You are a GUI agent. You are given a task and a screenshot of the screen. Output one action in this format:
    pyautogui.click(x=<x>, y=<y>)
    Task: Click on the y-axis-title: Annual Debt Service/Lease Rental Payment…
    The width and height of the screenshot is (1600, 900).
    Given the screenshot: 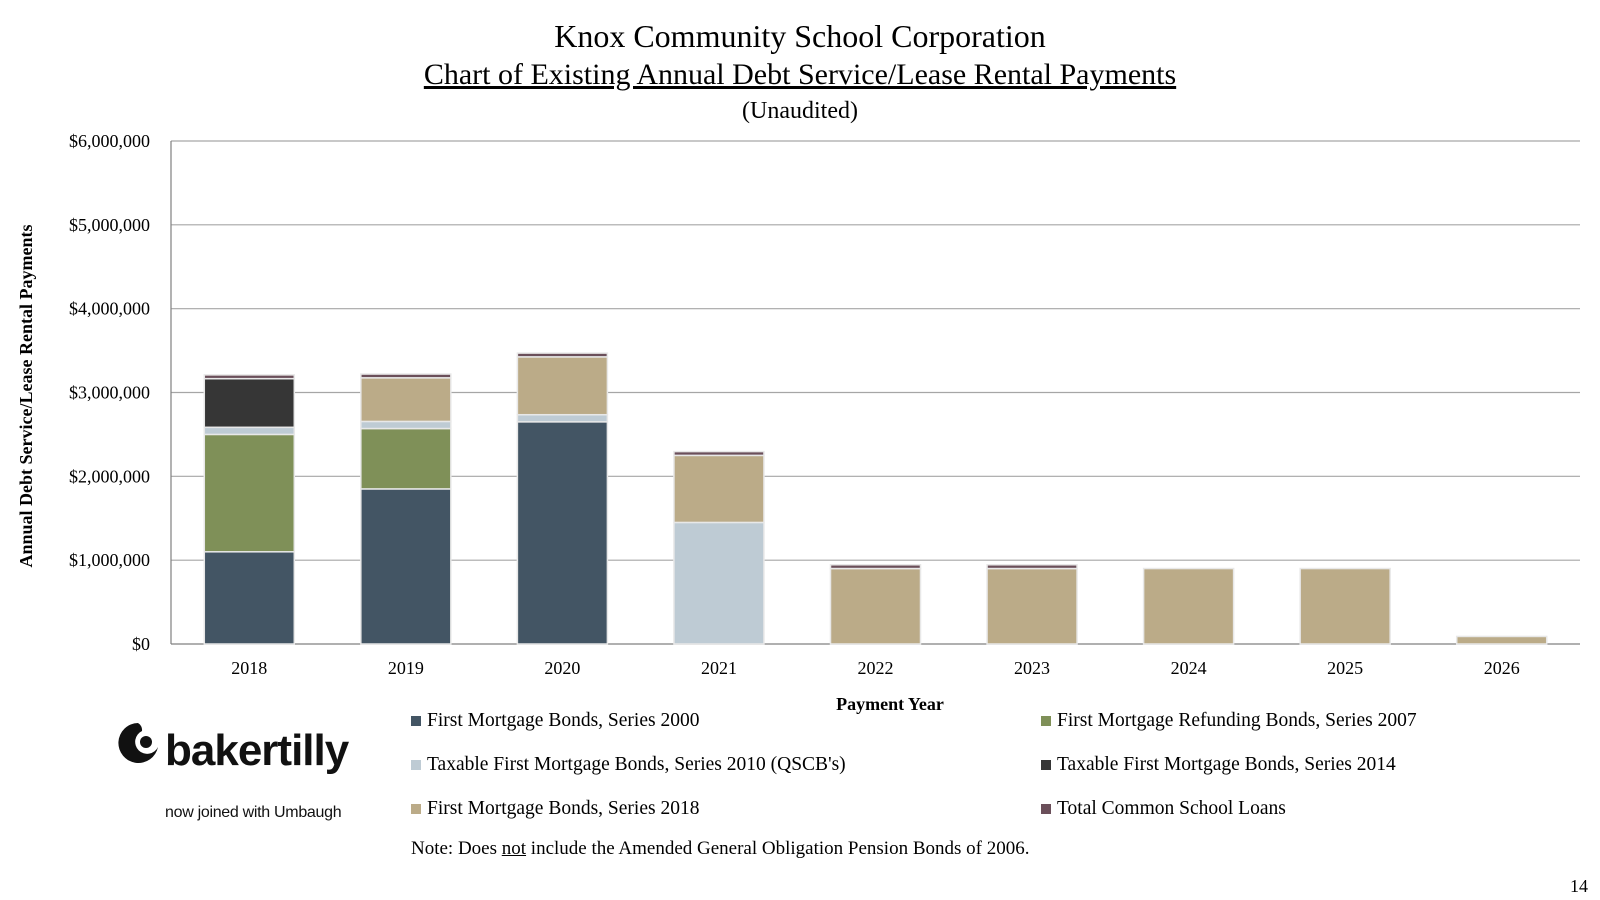 What is the action you would take?
    pyautogui.click(x=26, y=396)
    